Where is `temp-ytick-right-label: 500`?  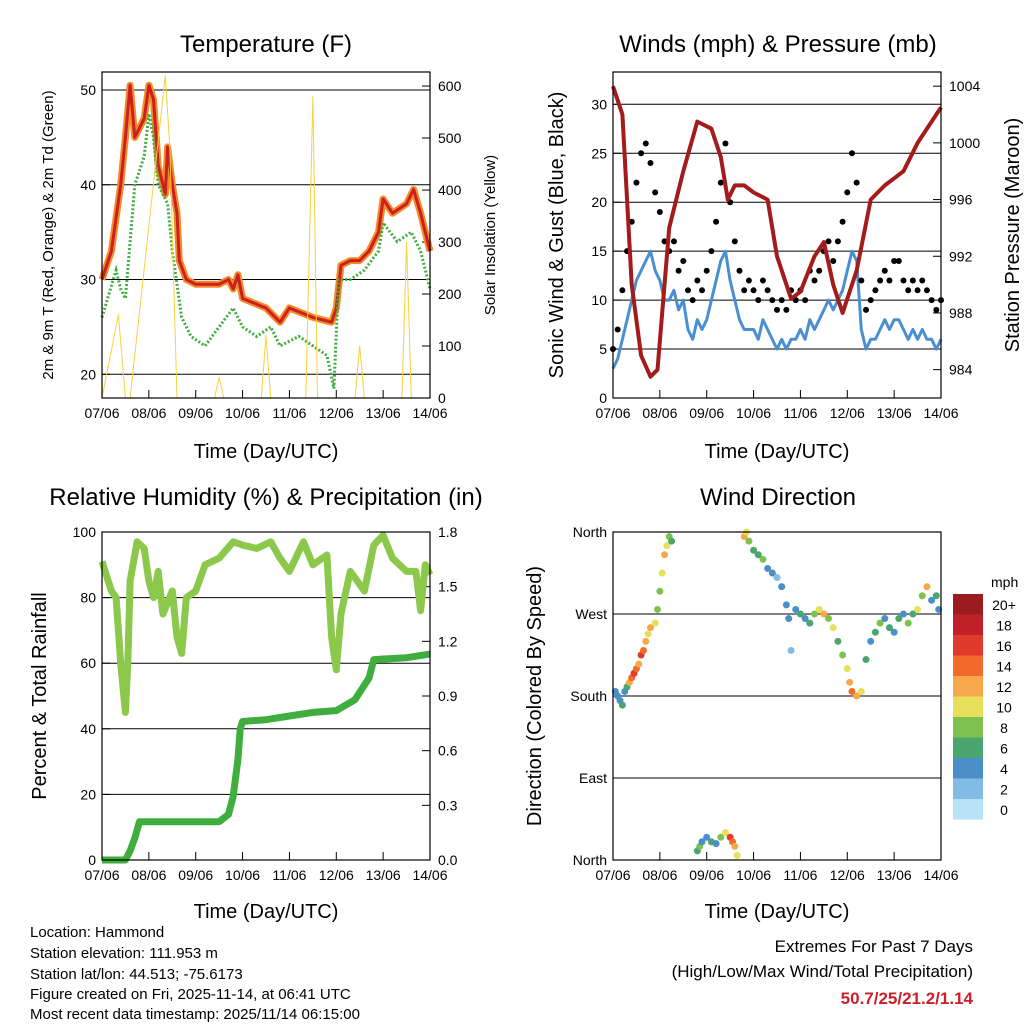
temp-ytick-right-label: 500 is located at coordinates (450, 138).